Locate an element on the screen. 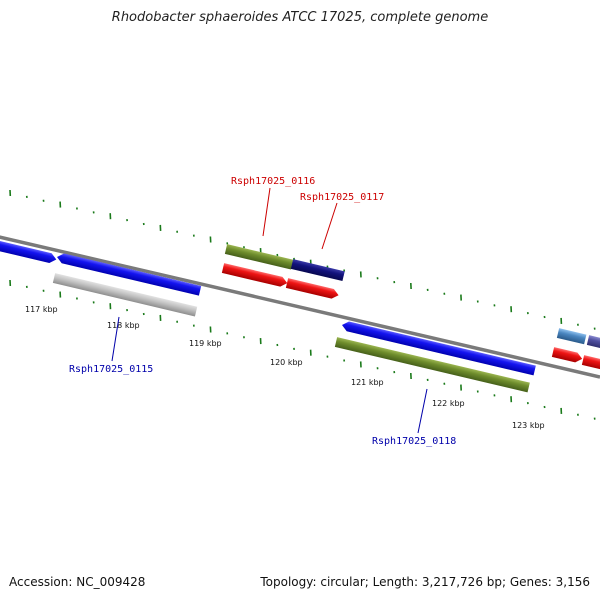 This screenshot has width=600, height=600. kbp-label: 123 kbp is located at coordinates (528, 425).